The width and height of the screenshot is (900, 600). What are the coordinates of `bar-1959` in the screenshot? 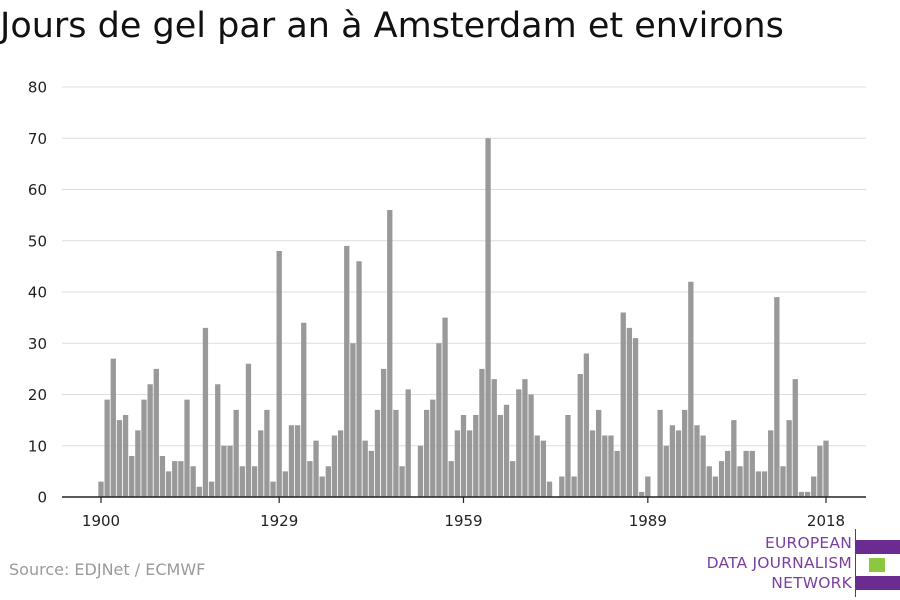 It's located at (463, 456).